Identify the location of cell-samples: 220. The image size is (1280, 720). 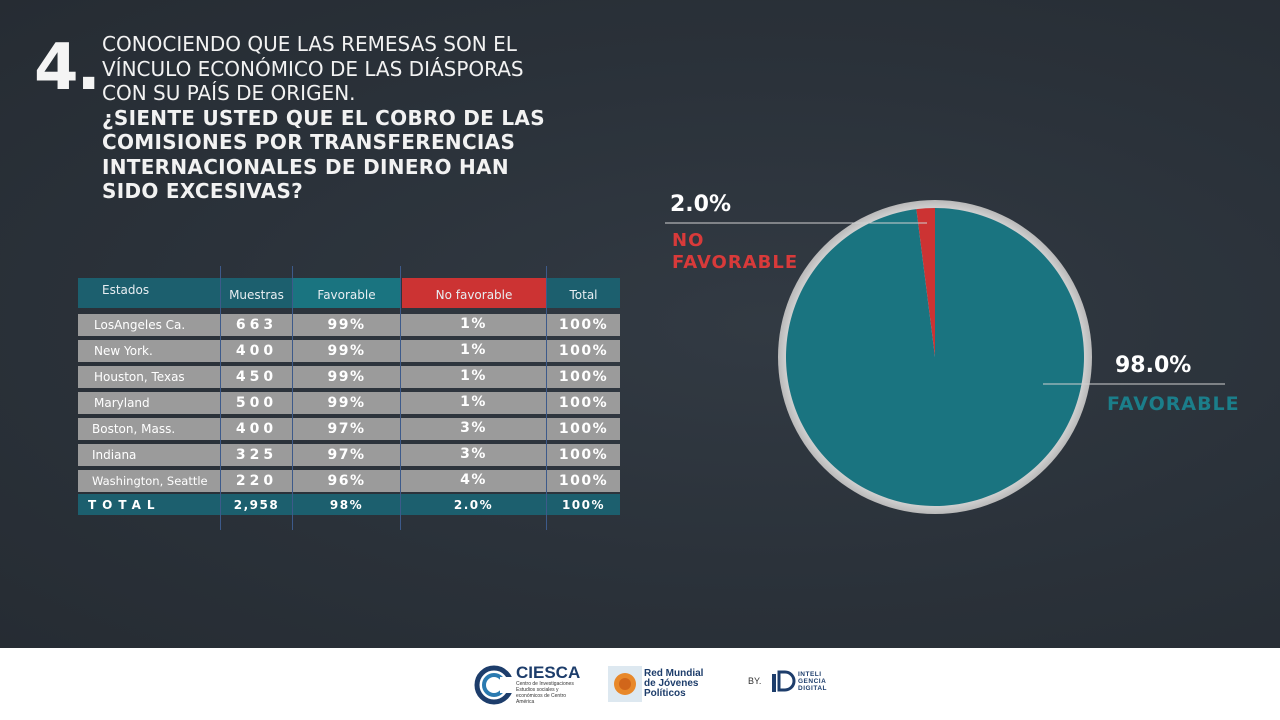
(256, 481).